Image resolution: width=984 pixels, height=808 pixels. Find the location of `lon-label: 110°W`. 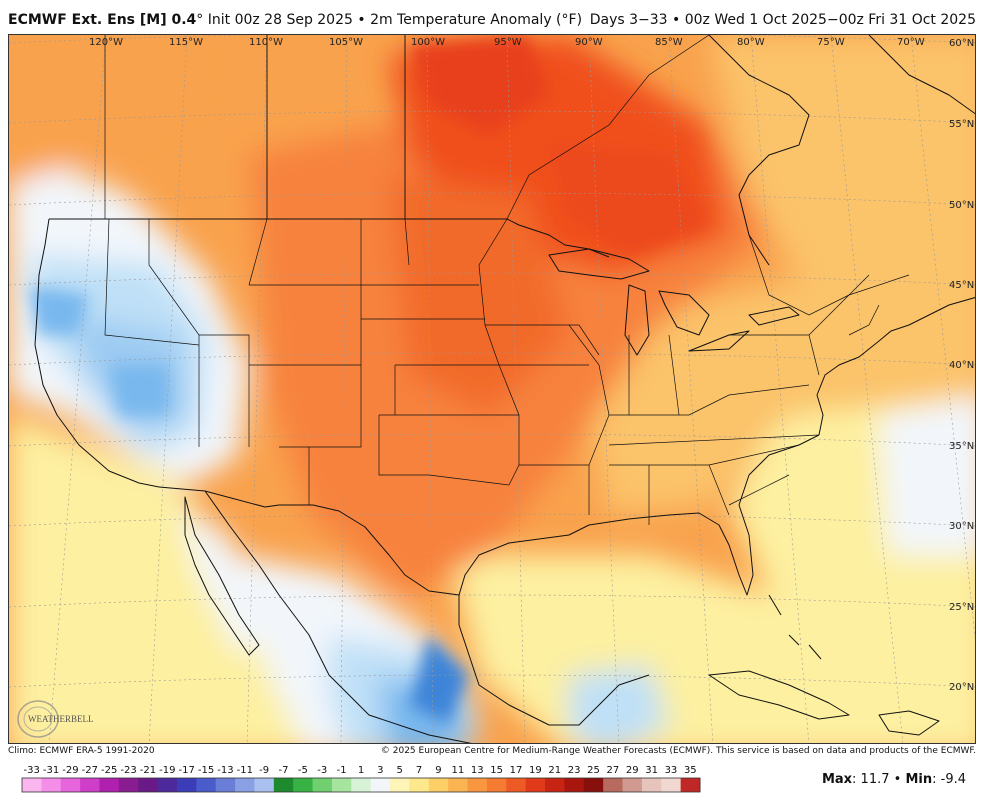

lon-label: 110°W is located at coordinates (266, 42).